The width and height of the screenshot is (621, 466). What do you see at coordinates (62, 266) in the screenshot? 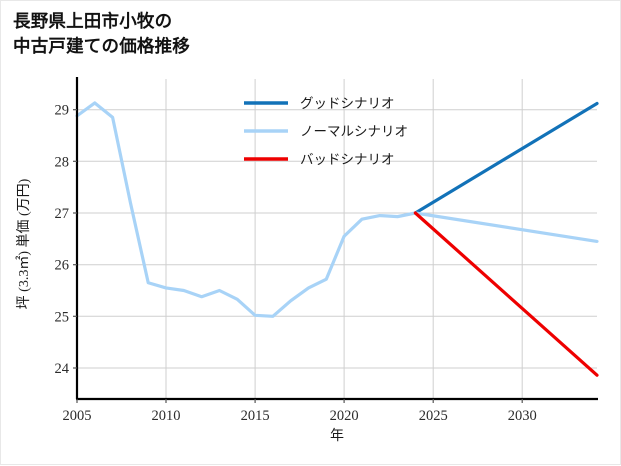
I see `y-tick-label: 26` at bounding box center [62, 266].